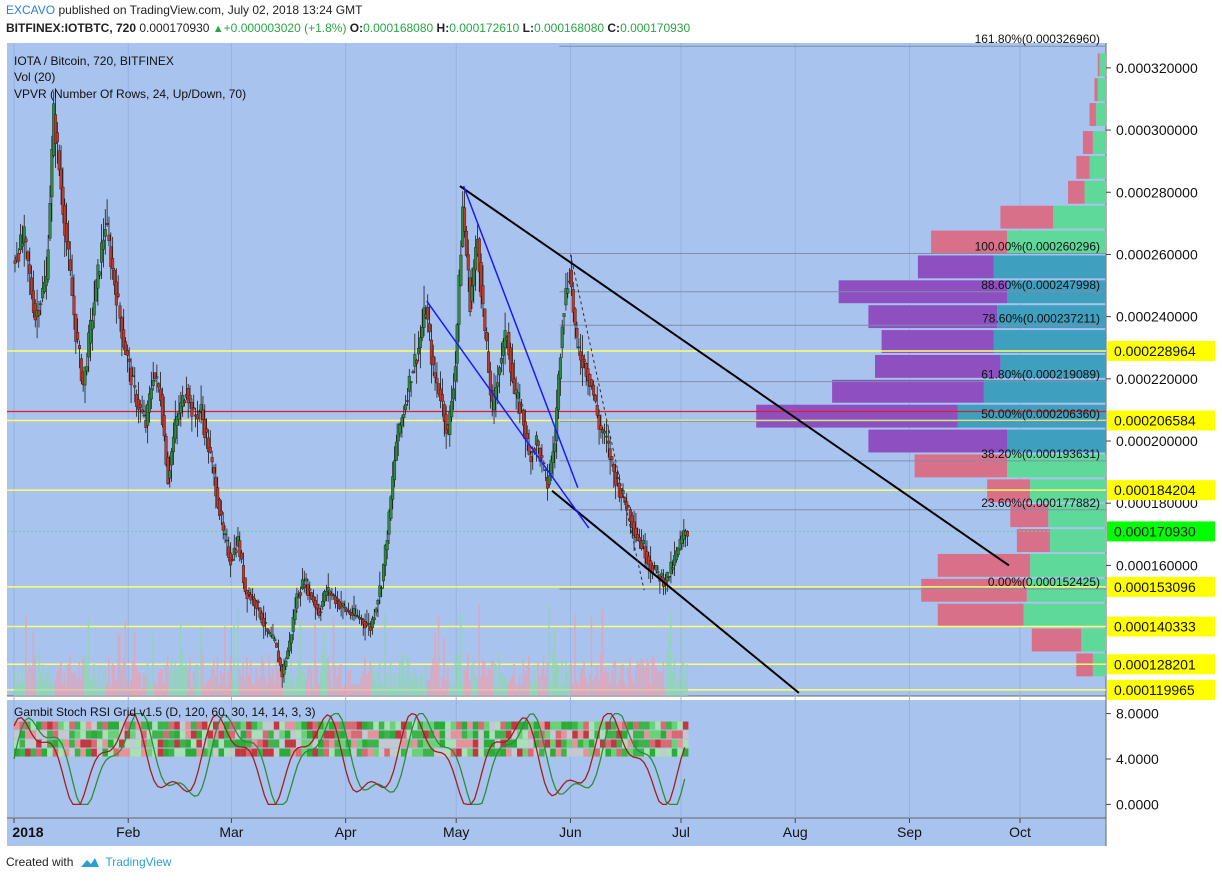  What do you see at coordinates (1137, 804) in the screenshot?
I see `rsi-tick-label: 0.0000` at bounding box center [1137, 804].